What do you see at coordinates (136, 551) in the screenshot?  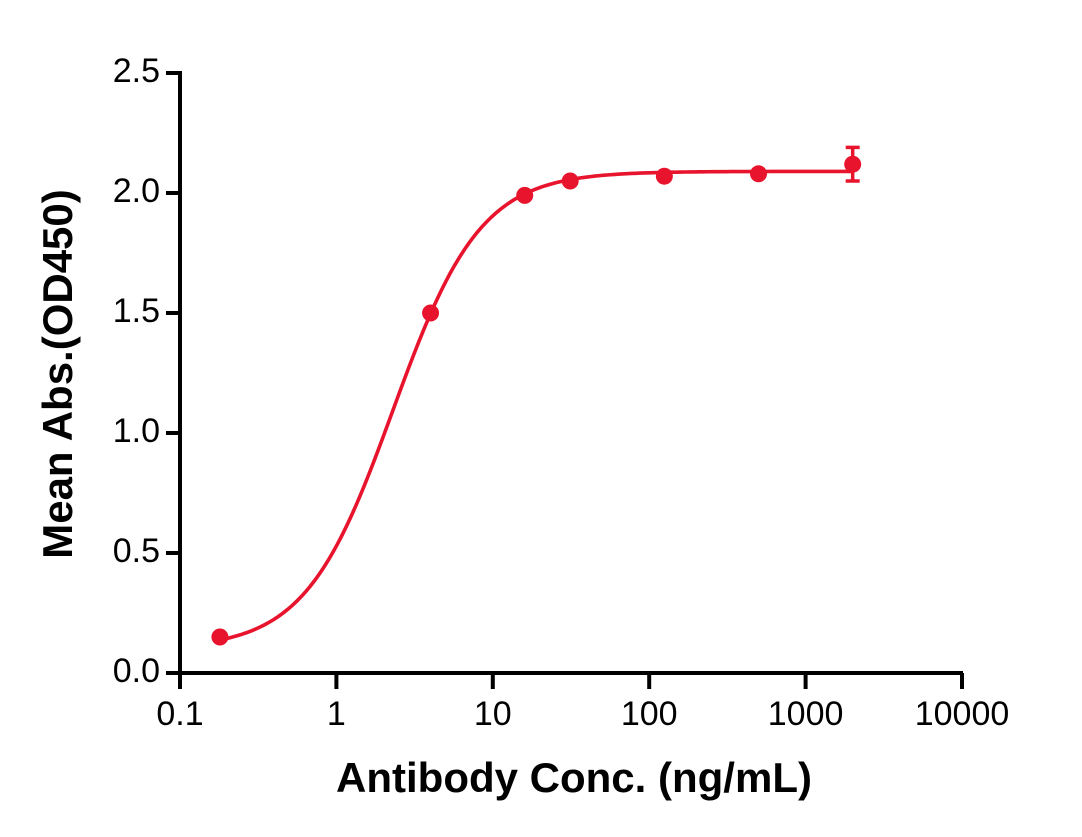 I see `y-tick-label: 0.5` at bounding box center [136, 551].